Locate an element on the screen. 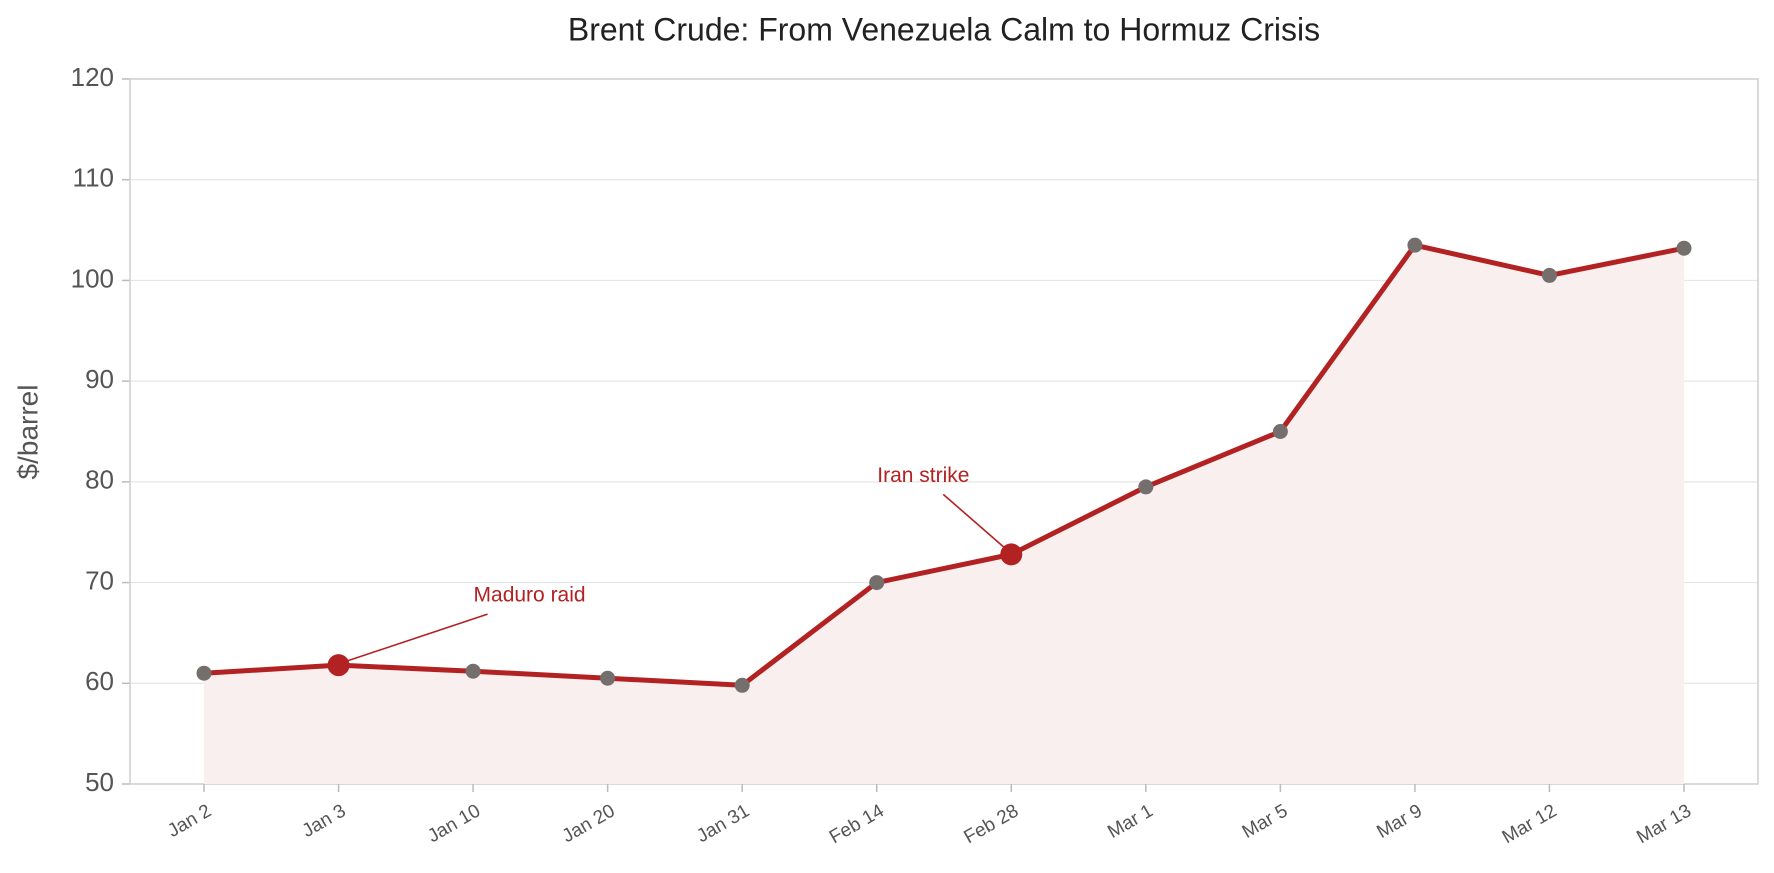 The height and width of the screenshot is (873, 1774). x-tick-label: Mar 13 is located at coordinates (1664, 824).